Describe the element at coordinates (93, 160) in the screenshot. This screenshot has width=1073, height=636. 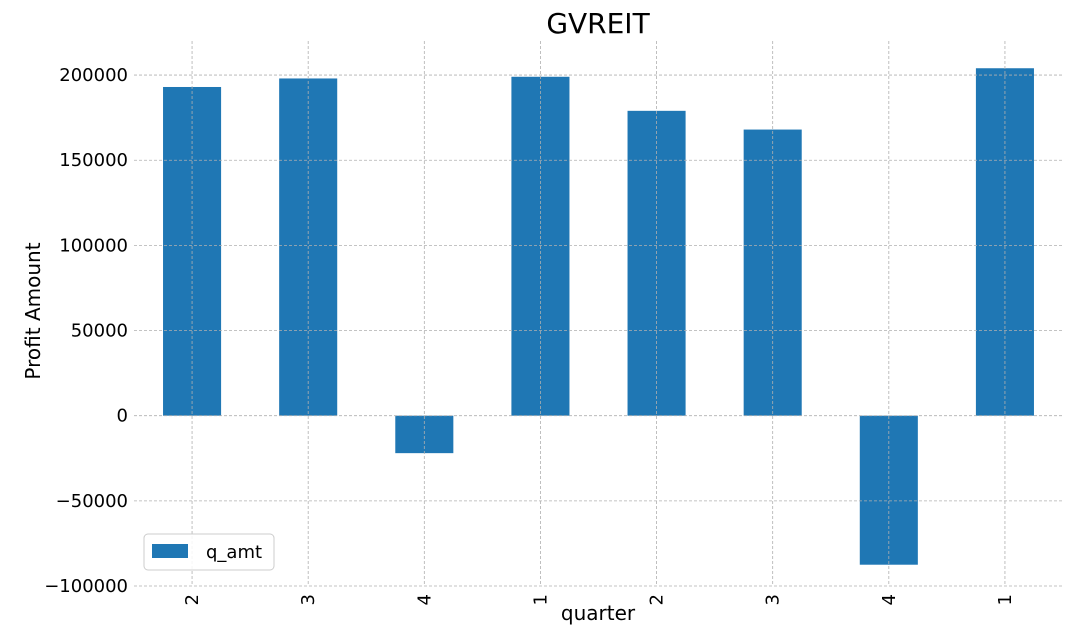
I see `y-tick-label: 150000` at that location.